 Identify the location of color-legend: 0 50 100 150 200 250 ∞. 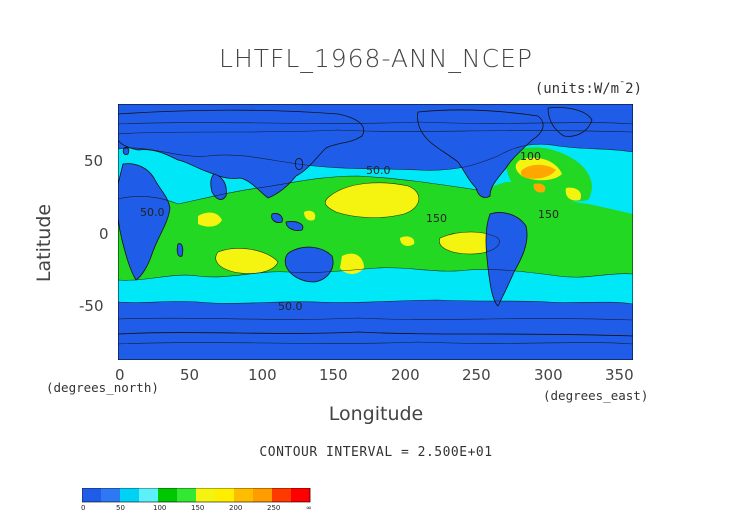
(196, 499).